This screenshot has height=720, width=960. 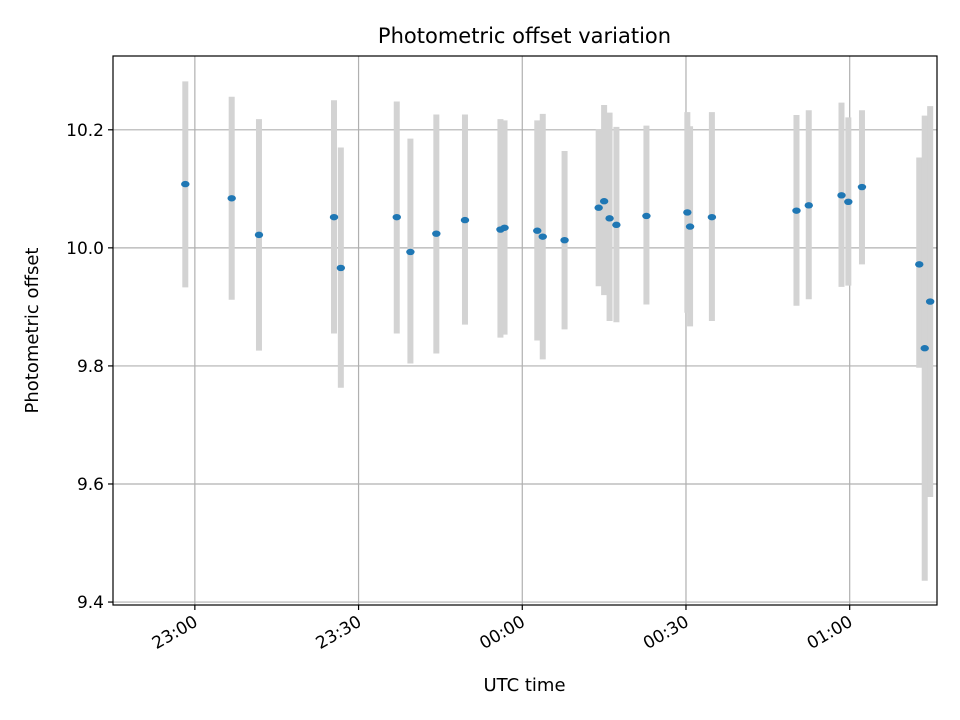 What do you see at coordinates (524, 36) in the screenshot?
I see `chart-title: Photometric offset variation` at bounding box center [524, 36].